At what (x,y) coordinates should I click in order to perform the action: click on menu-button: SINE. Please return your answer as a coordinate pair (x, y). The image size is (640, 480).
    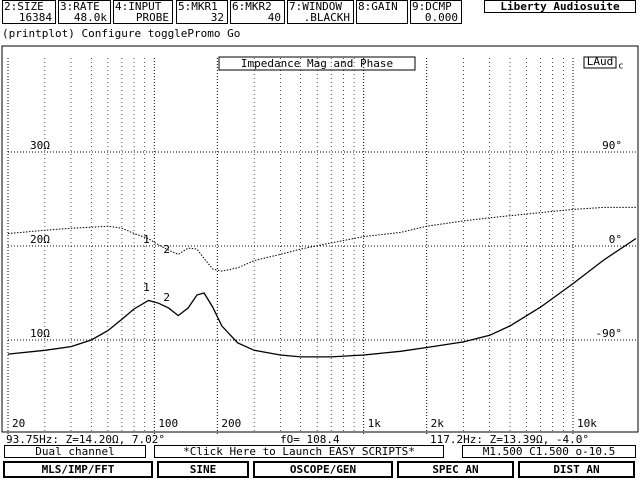
    Looking at the image, I should click on (203, 469).